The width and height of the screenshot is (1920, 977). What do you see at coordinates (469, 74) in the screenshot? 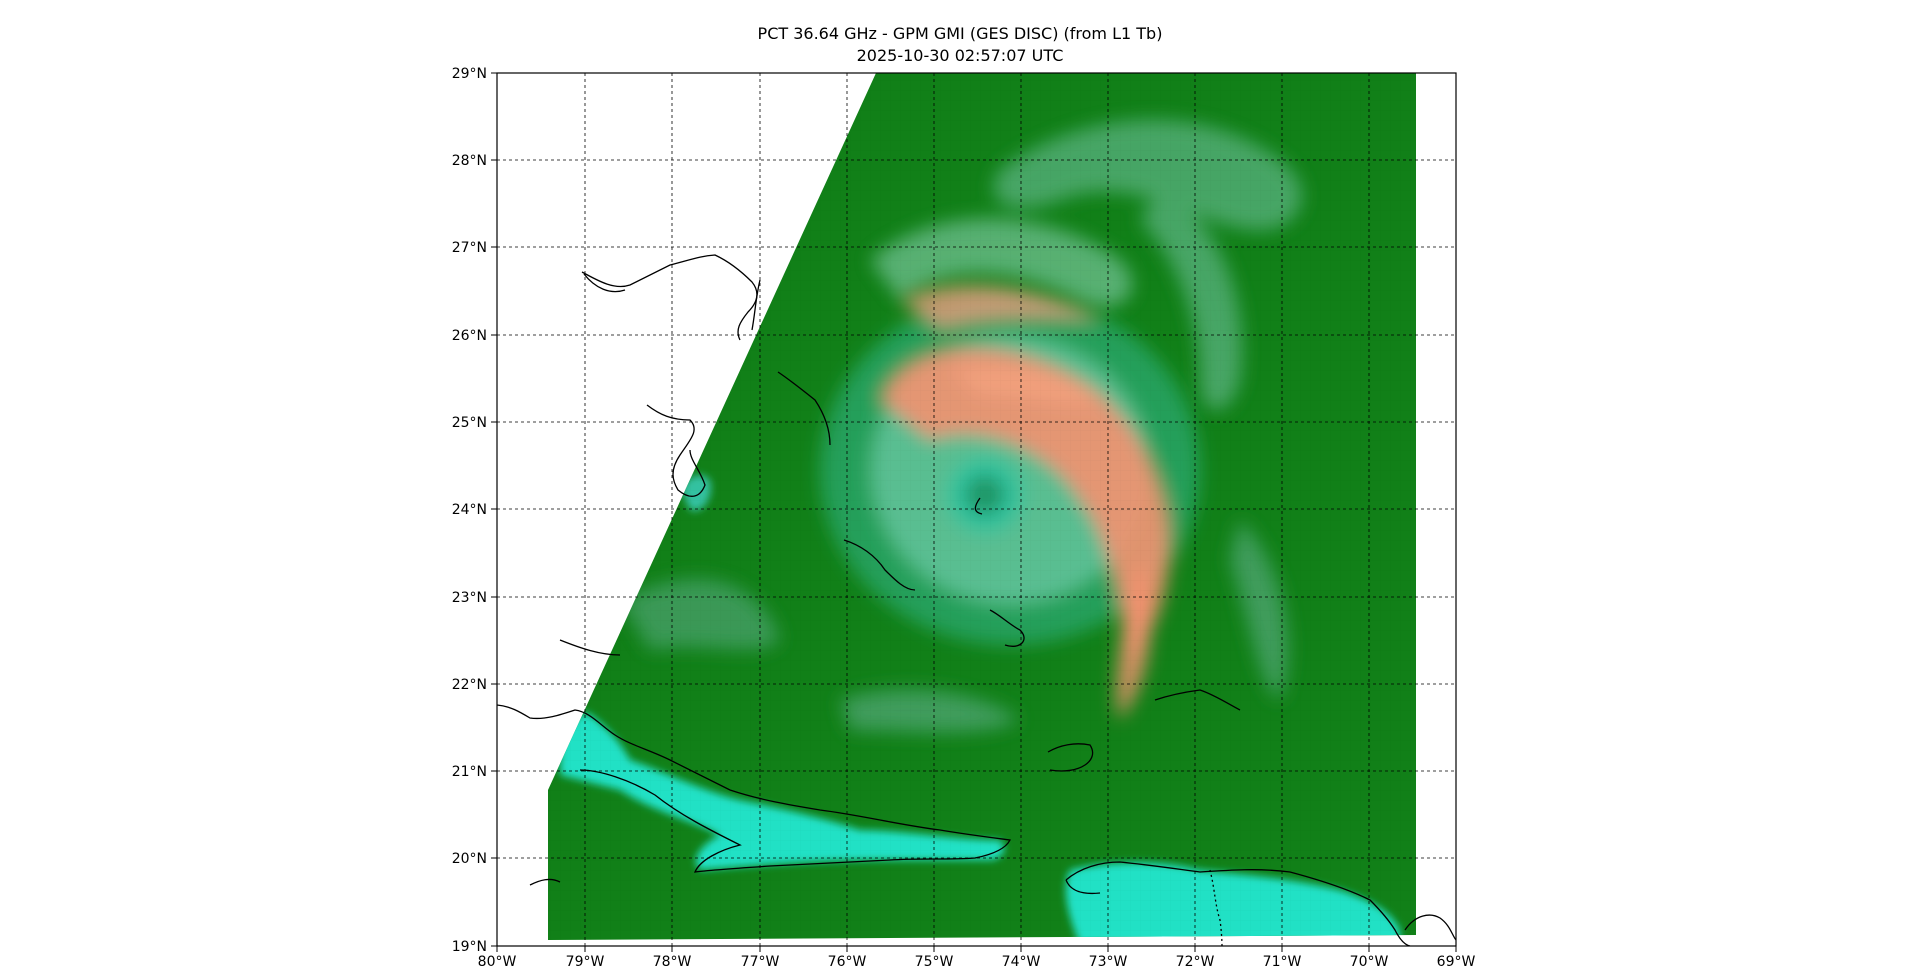
I see `y-tick-label: 29°N` at bounding box center [469, 74].